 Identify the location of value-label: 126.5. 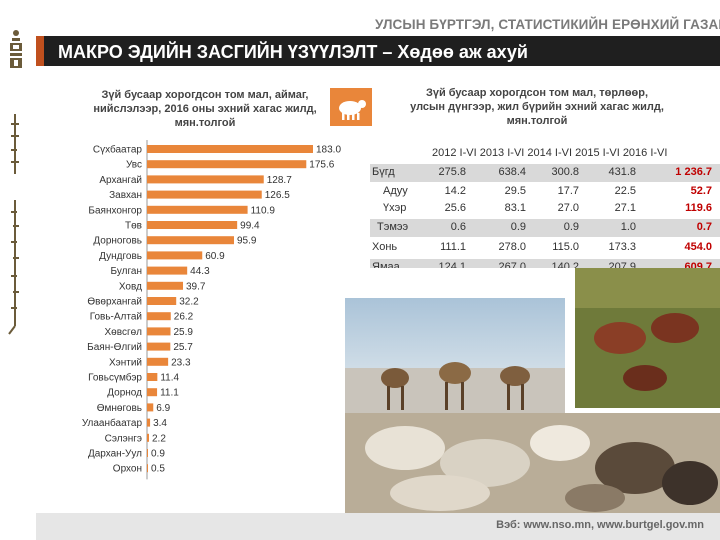
(277, 195).